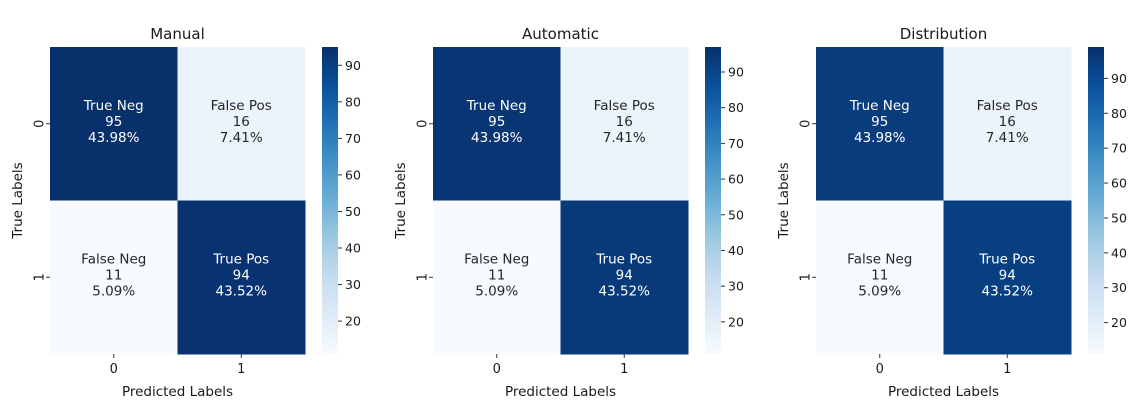  Describe the element at coordinates (560, 34) in the screenshot. I see `chart-title: Automatic` at that location.